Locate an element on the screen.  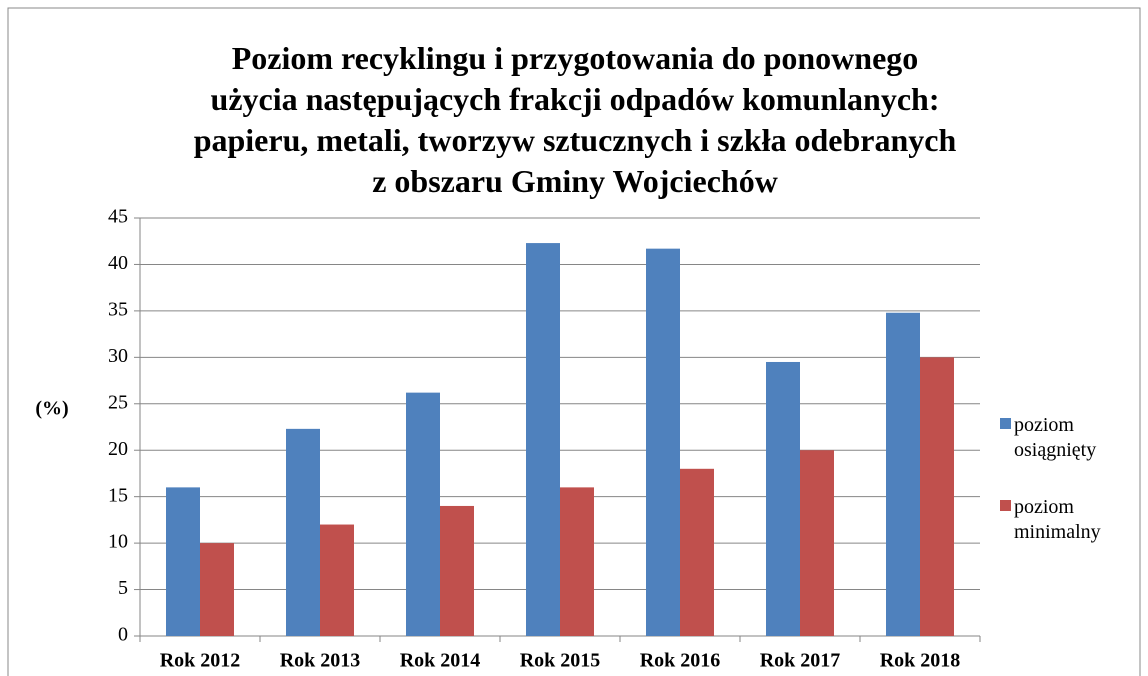
y-tick-label: 0 is located at coordinates (123, 635).